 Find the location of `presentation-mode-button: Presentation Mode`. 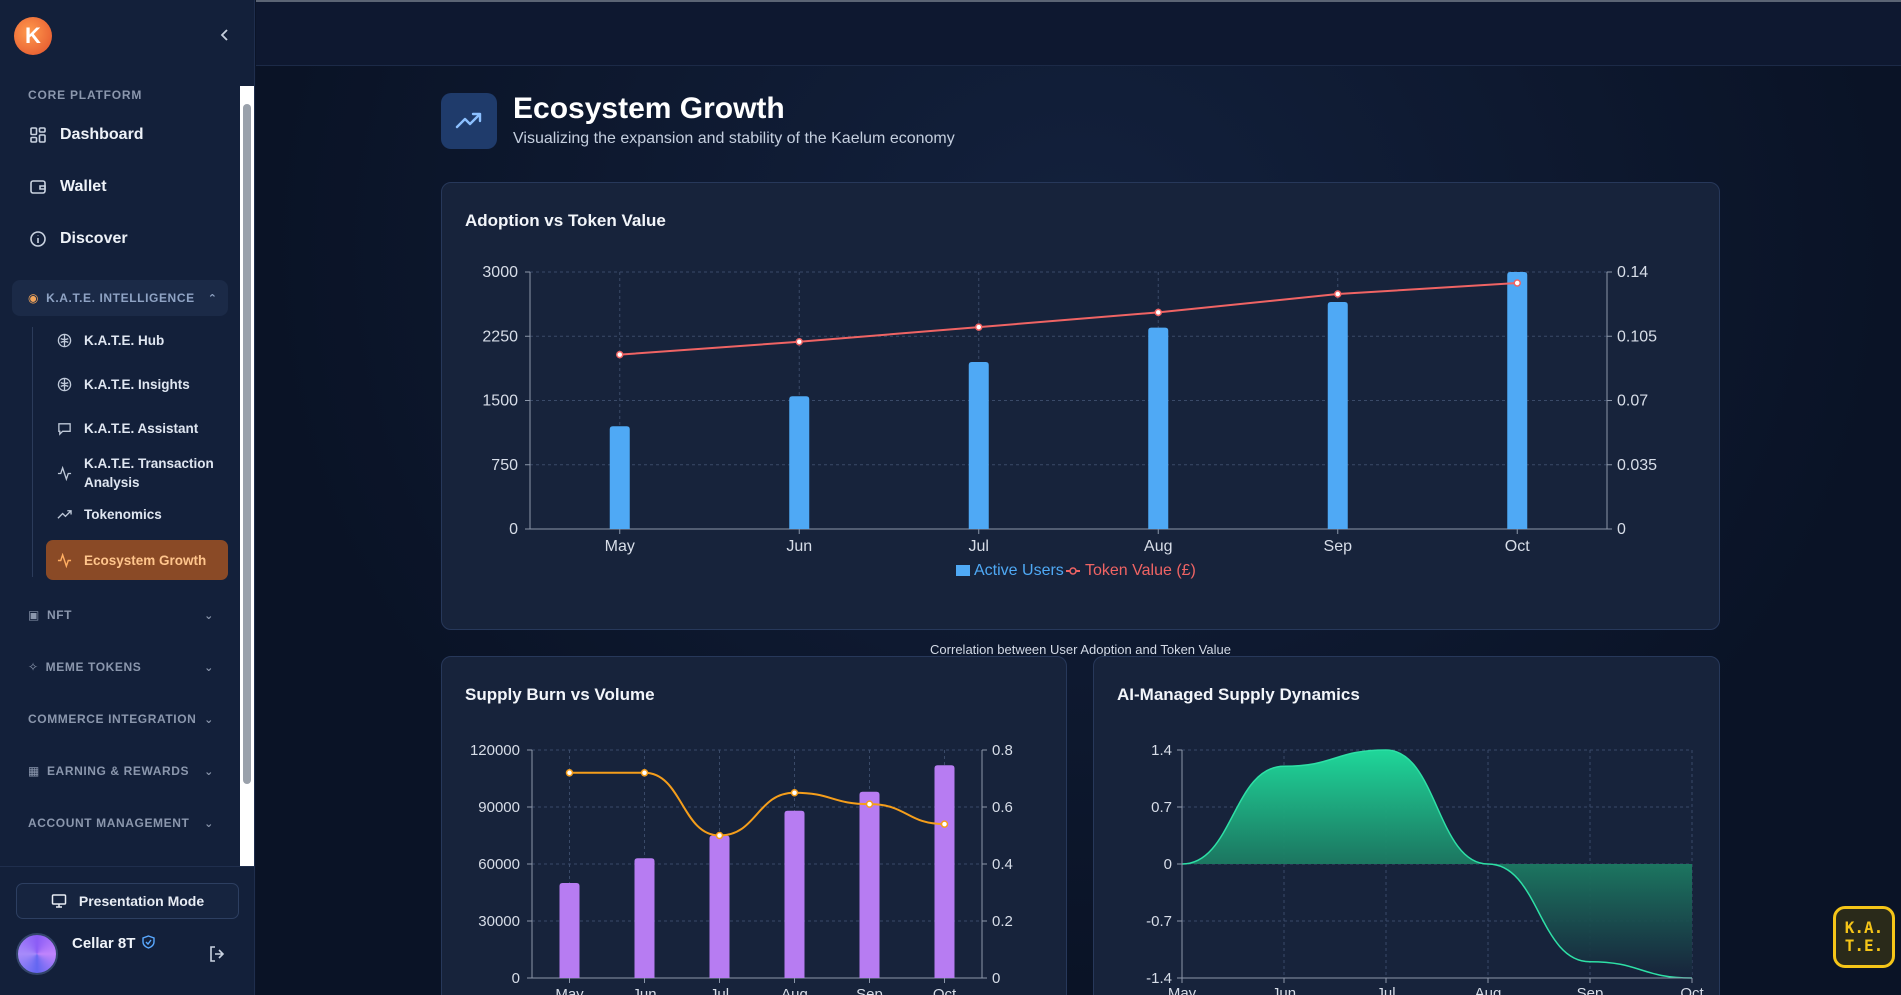

presentation-mode-button: Presentation Mode is located at coordinates (127, 901).